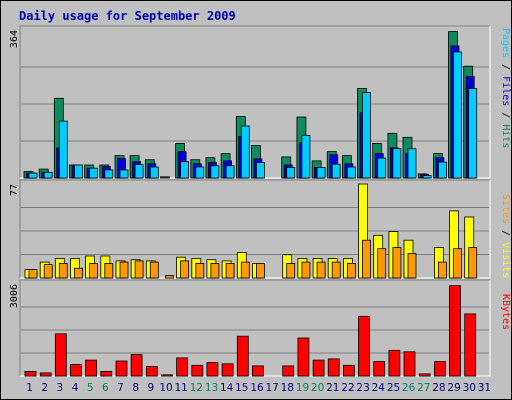 The width and height of the screenshot is (512, 400). Describe the element at coordinates (505, 209) in the screenshot. I see `side-legend-part: Sites` at that location.